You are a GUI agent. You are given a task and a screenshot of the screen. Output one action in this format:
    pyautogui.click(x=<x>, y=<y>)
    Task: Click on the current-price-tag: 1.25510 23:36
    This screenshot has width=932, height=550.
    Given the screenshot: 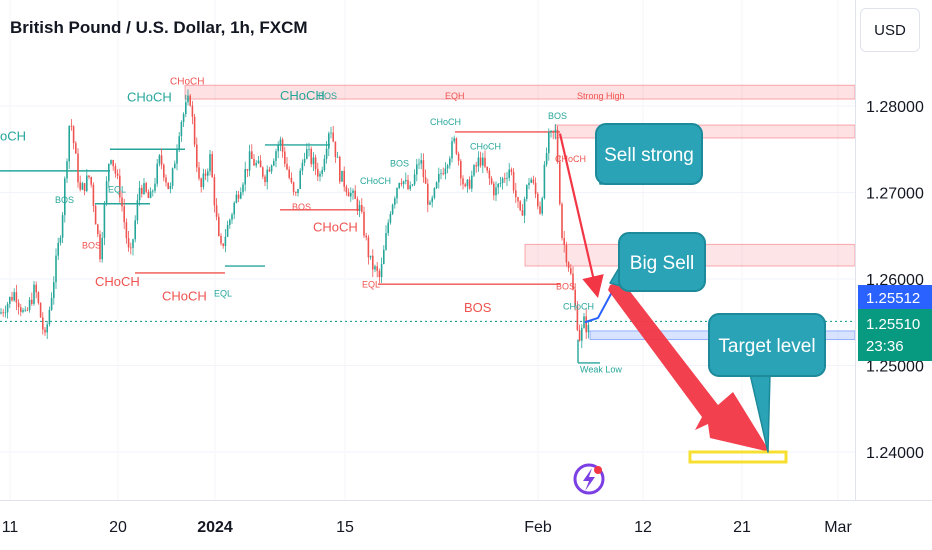 What is the action you would take?
    pyautogui.click(x=895, y=335)
    